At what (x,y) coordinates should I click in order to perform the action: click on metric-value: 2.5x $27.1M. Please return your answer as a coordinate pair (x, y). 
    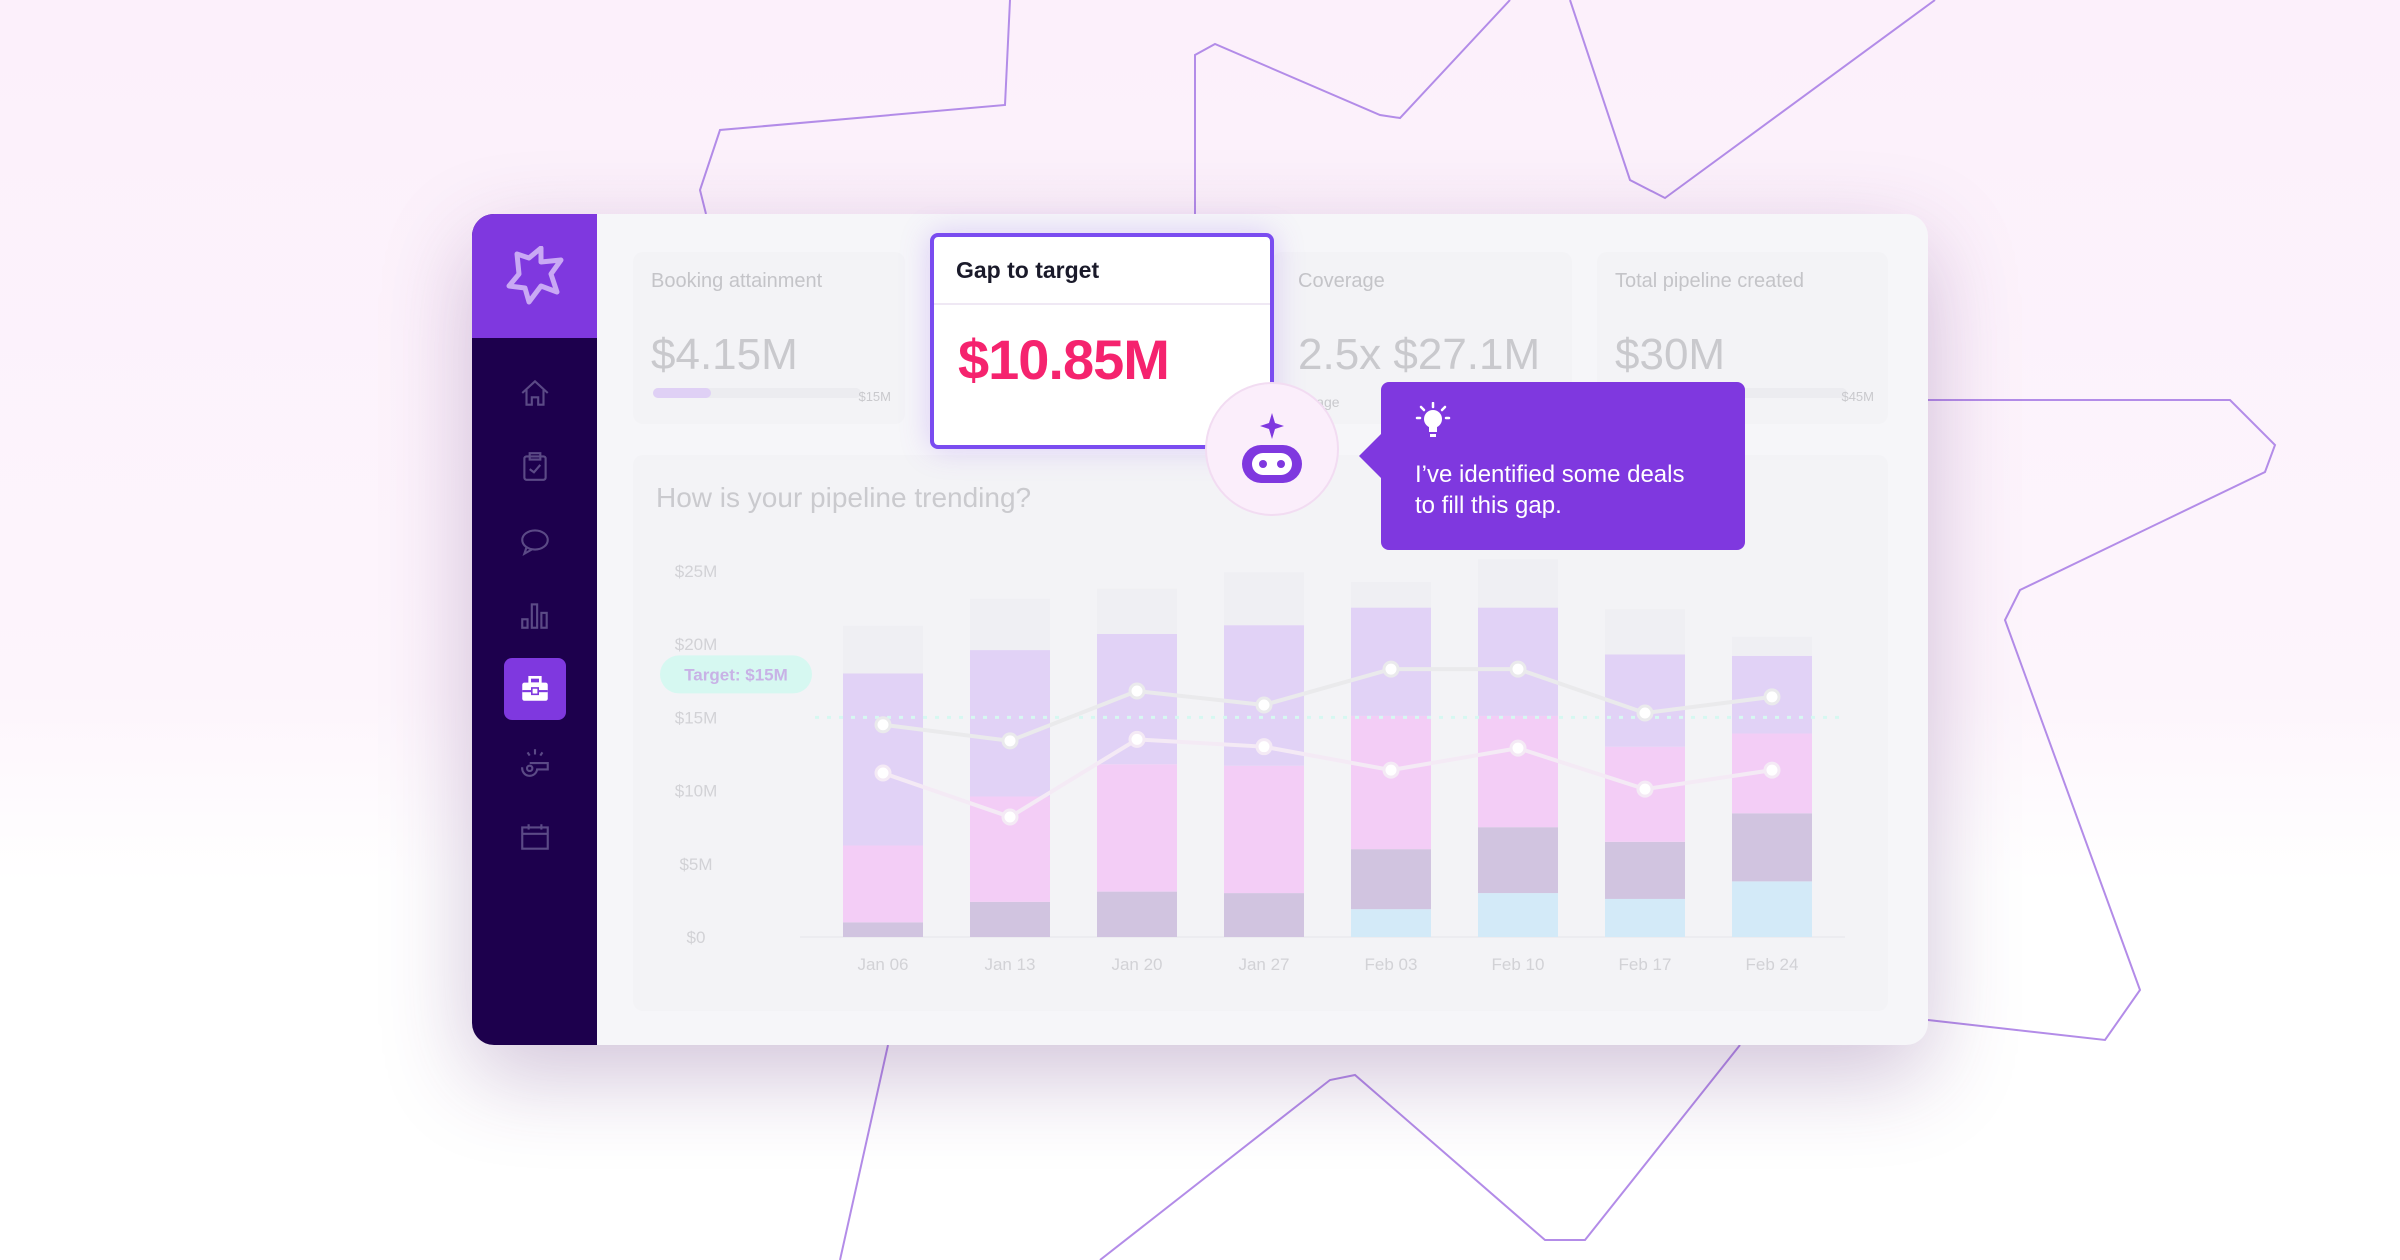
    Looking at the image, I should click on (1419, 354).